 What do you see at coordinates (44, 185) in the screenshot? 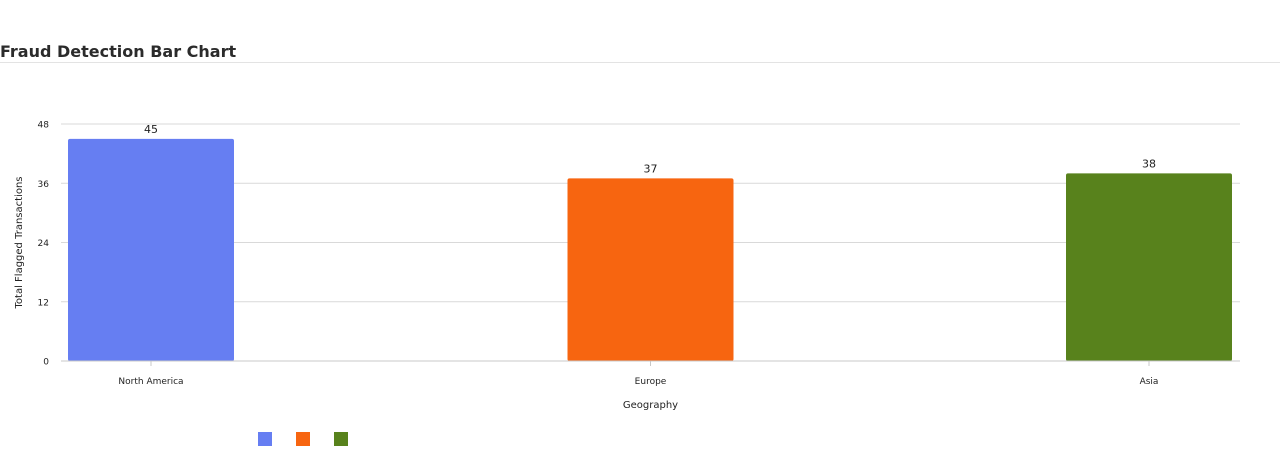
I see `y-tick-label: 36` at bounding box center [44, 185].